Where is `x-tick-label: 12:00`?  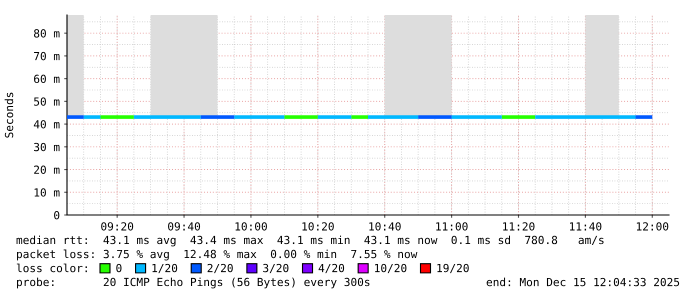 x-tick-label: 12:00 is located at coordinates (652, 226).